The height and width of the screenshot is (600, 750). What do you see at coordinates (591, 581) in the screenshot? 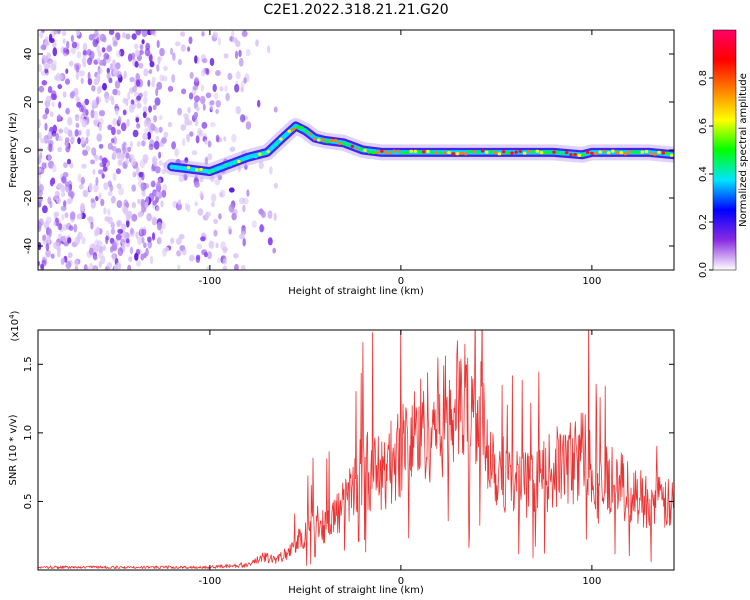
I see `snr-xtick-label: 100` at bounding box center [591, 581].